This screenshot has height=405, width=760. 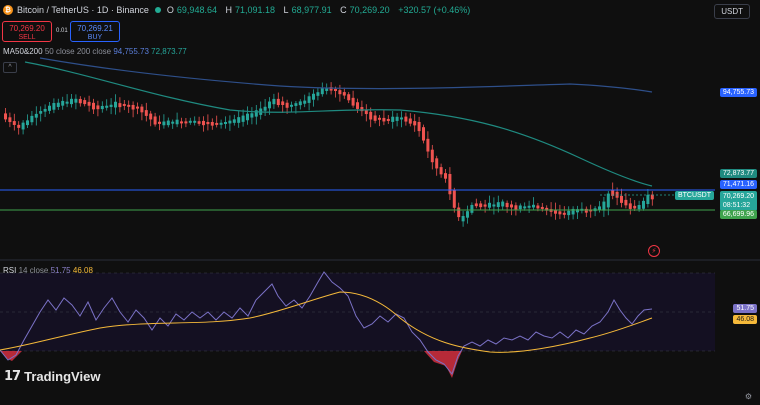 What do you see at coordinates (228, 10) in the screenshot?
I see `ohlc-high-key: H` at bounding box center [228, 10].